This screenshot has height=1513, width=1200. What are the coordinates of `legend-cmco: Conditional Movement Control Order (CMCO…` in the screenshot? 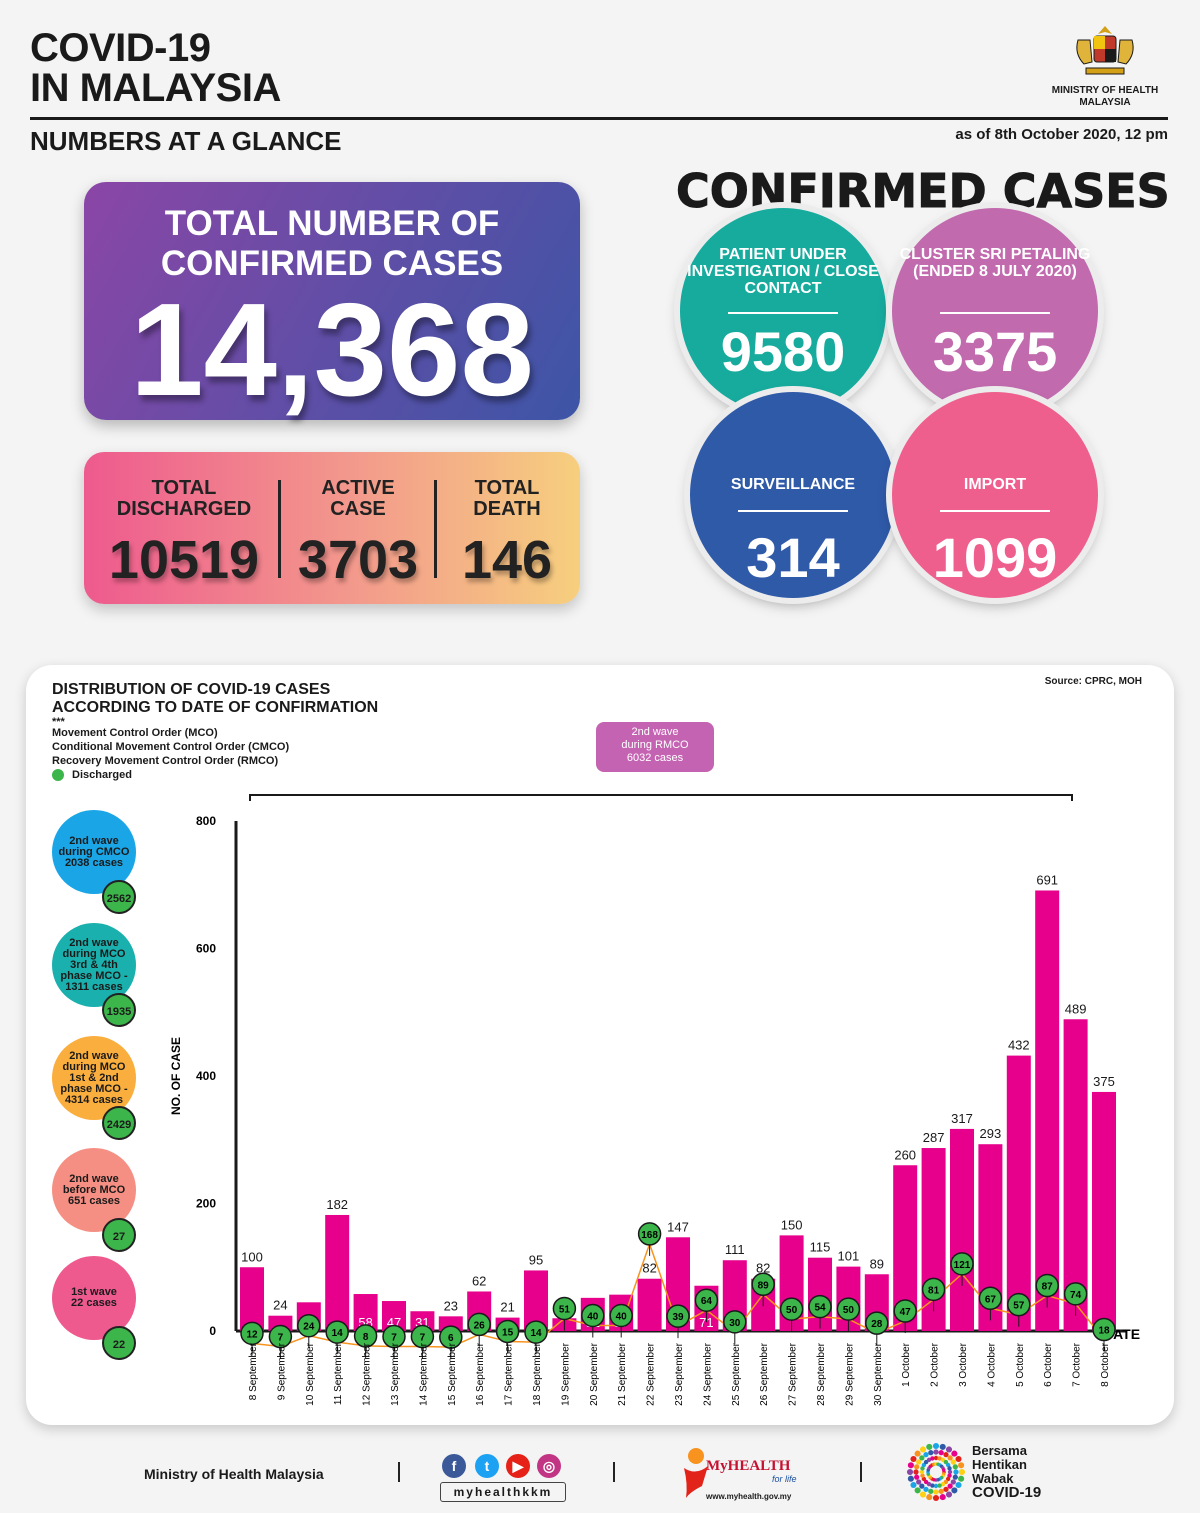 It's located at (171, 747).